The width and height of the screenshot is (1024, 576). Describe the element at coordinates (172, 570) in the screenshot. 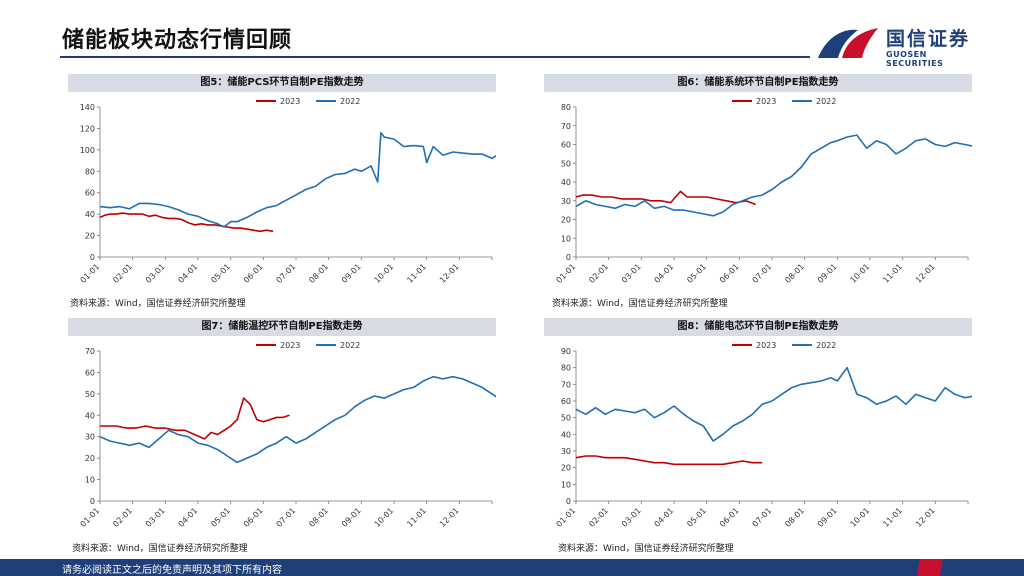

I see `footer-disclaimer: 请务必阅读正文之后的免责声明及其项下所有内容` at that location.